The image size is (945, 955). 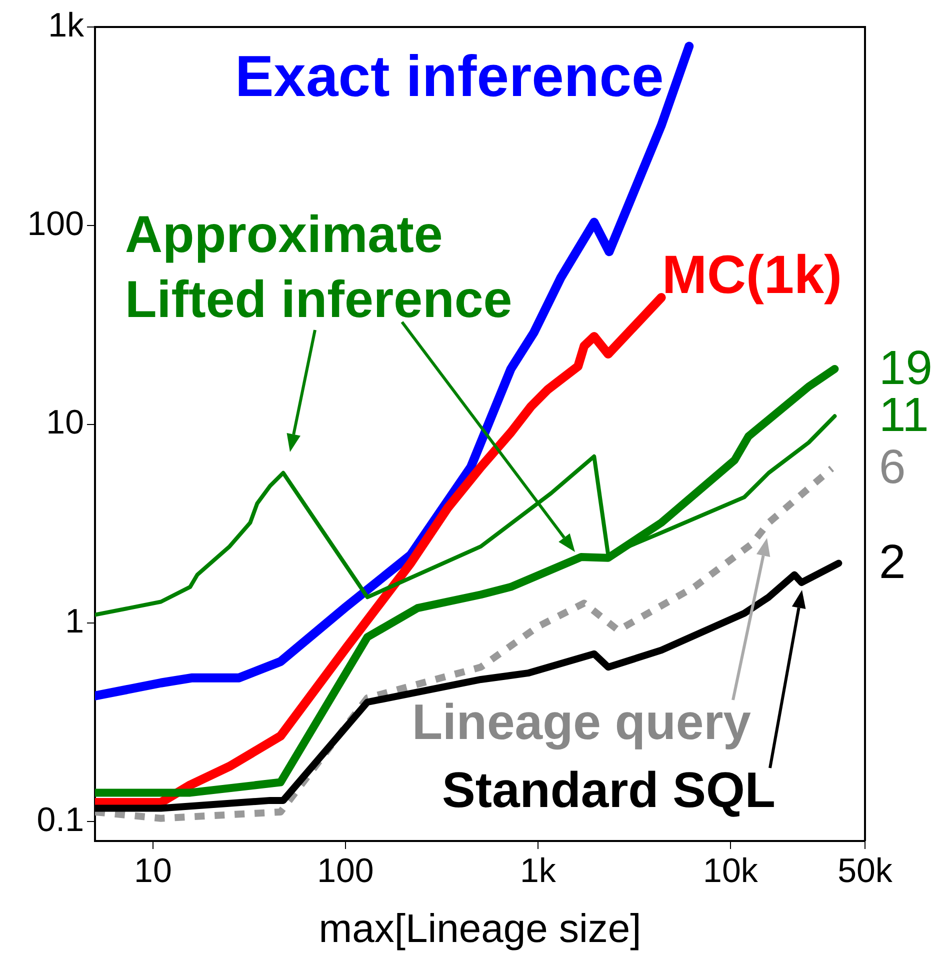 What do you see at coordinates (345, 871) in the screenshot?
I see `x-tick-label: 100` at bounding box center [345, 871].